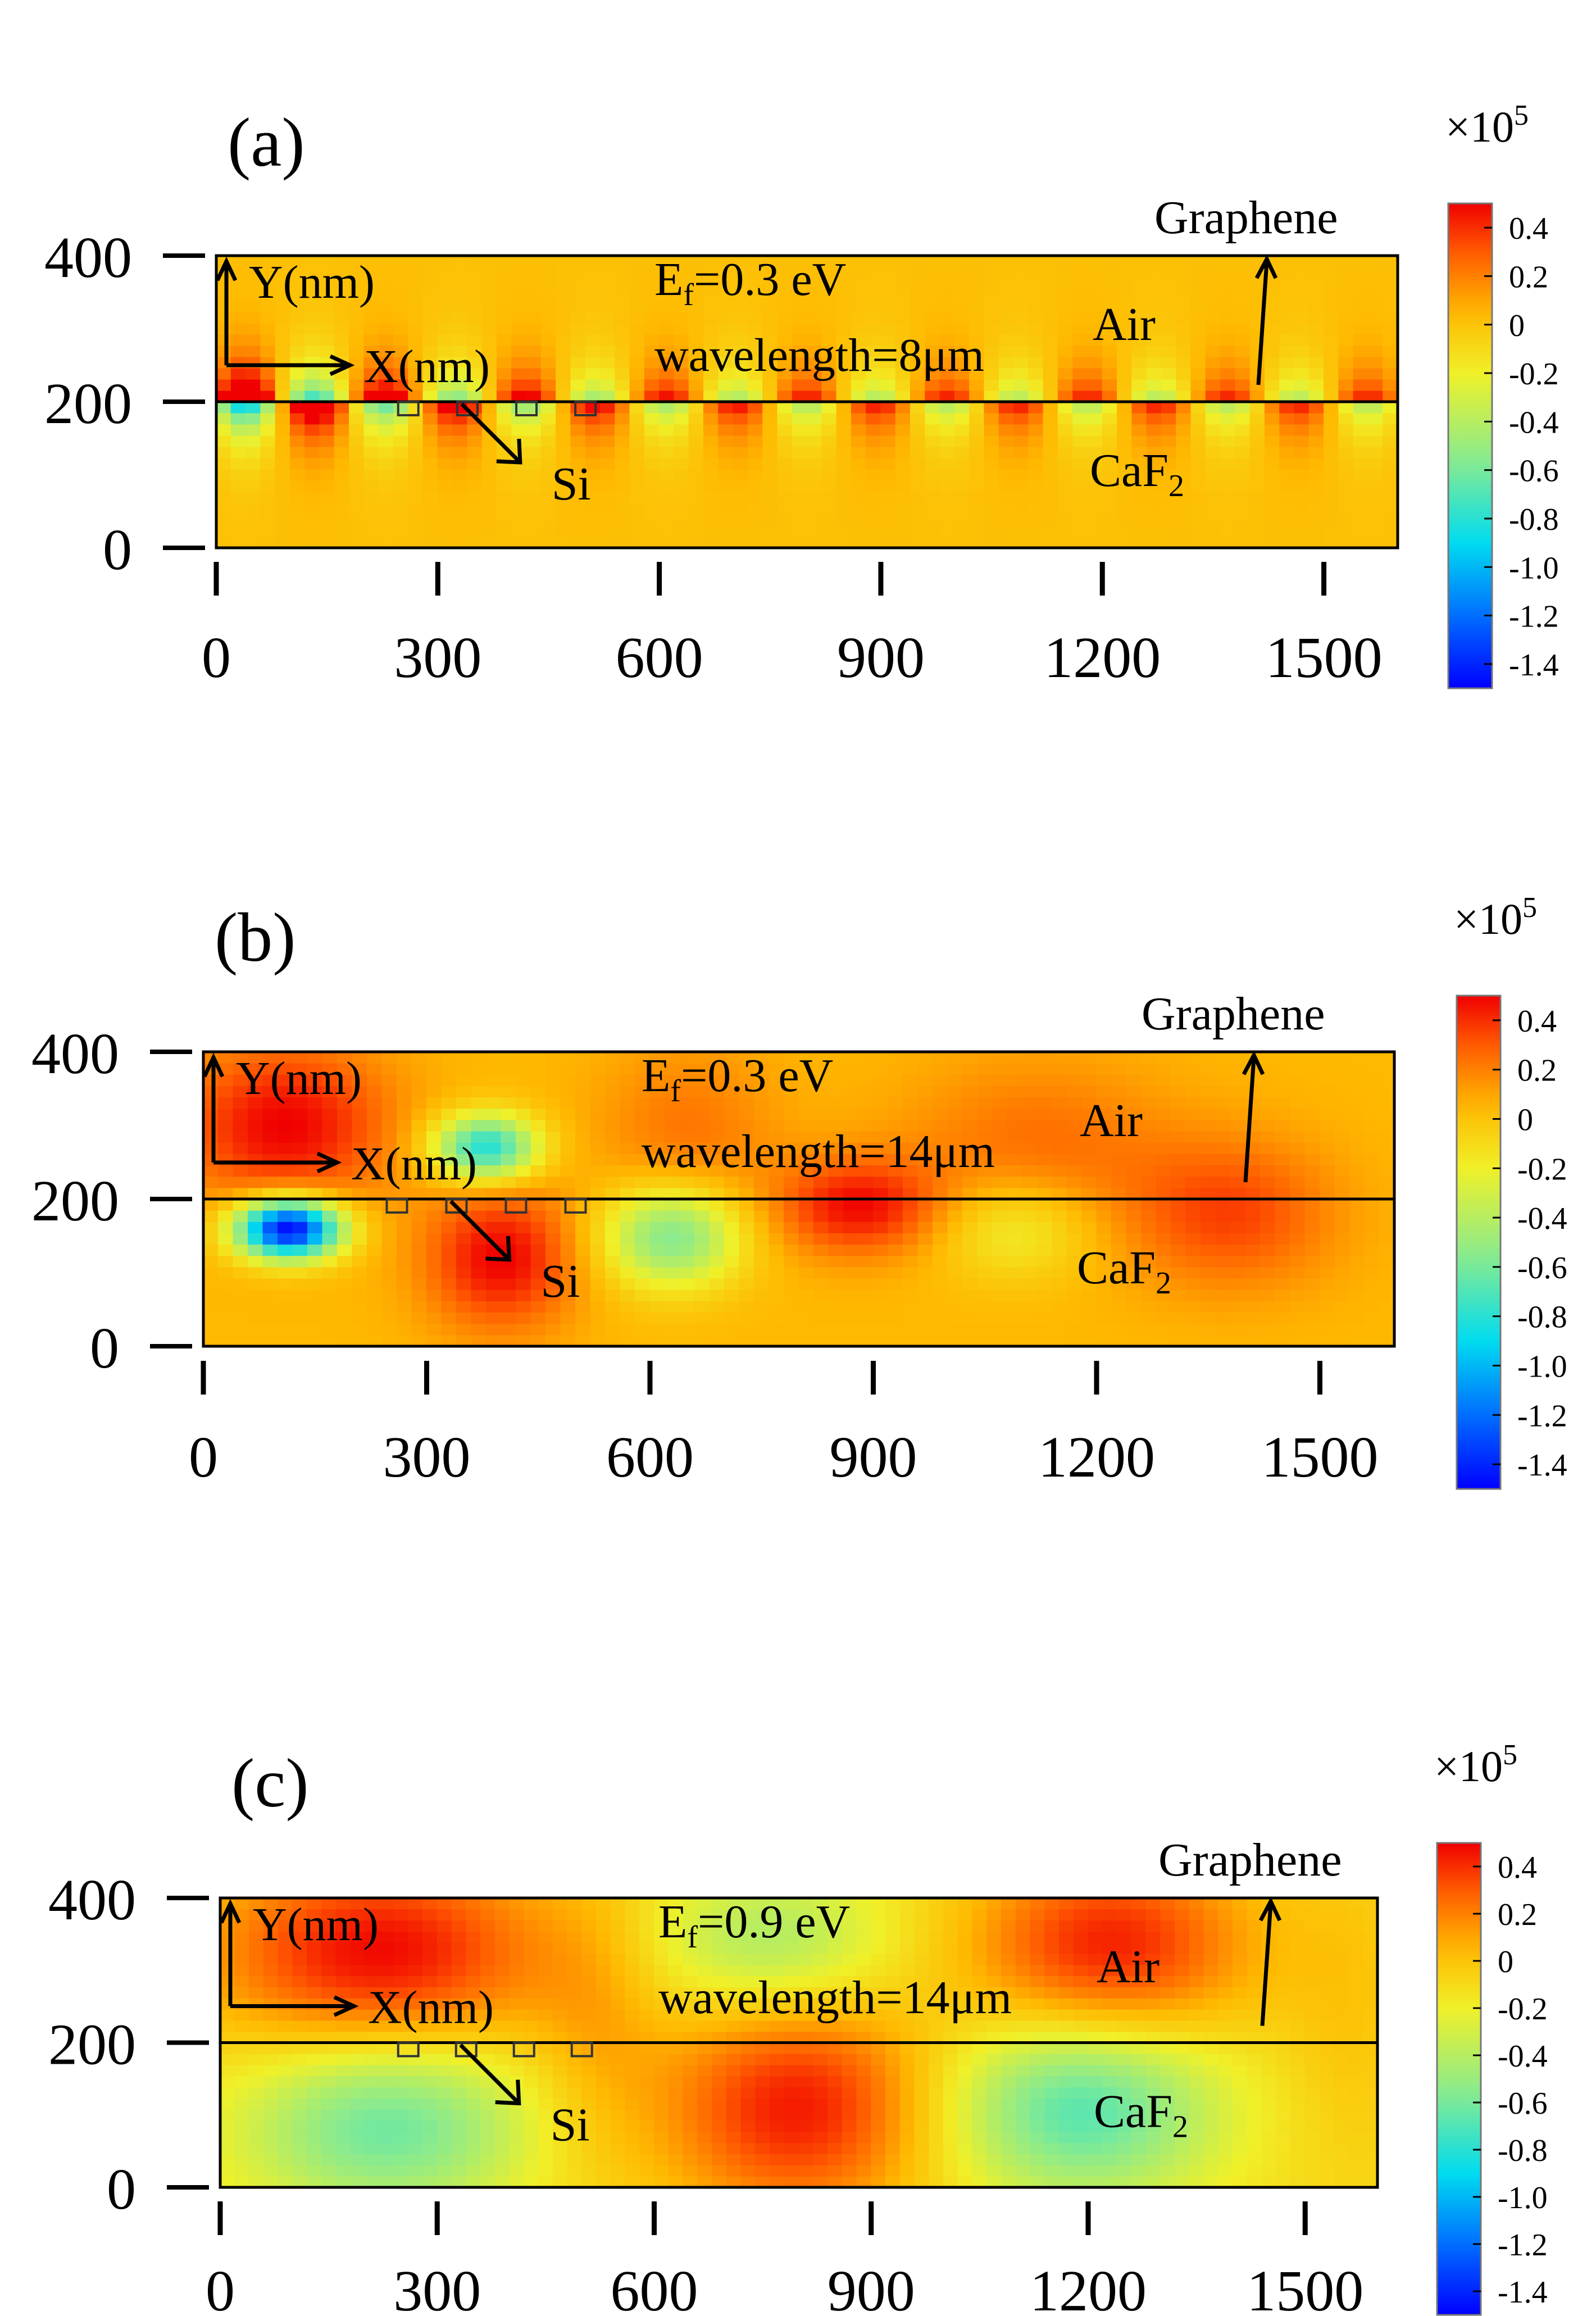 This screenshot has height=2316, width=1596. Describe the element at coordinates (1542, 1269) in the screenshot. I see `colorbar-tick-label: -0.6` at that location.